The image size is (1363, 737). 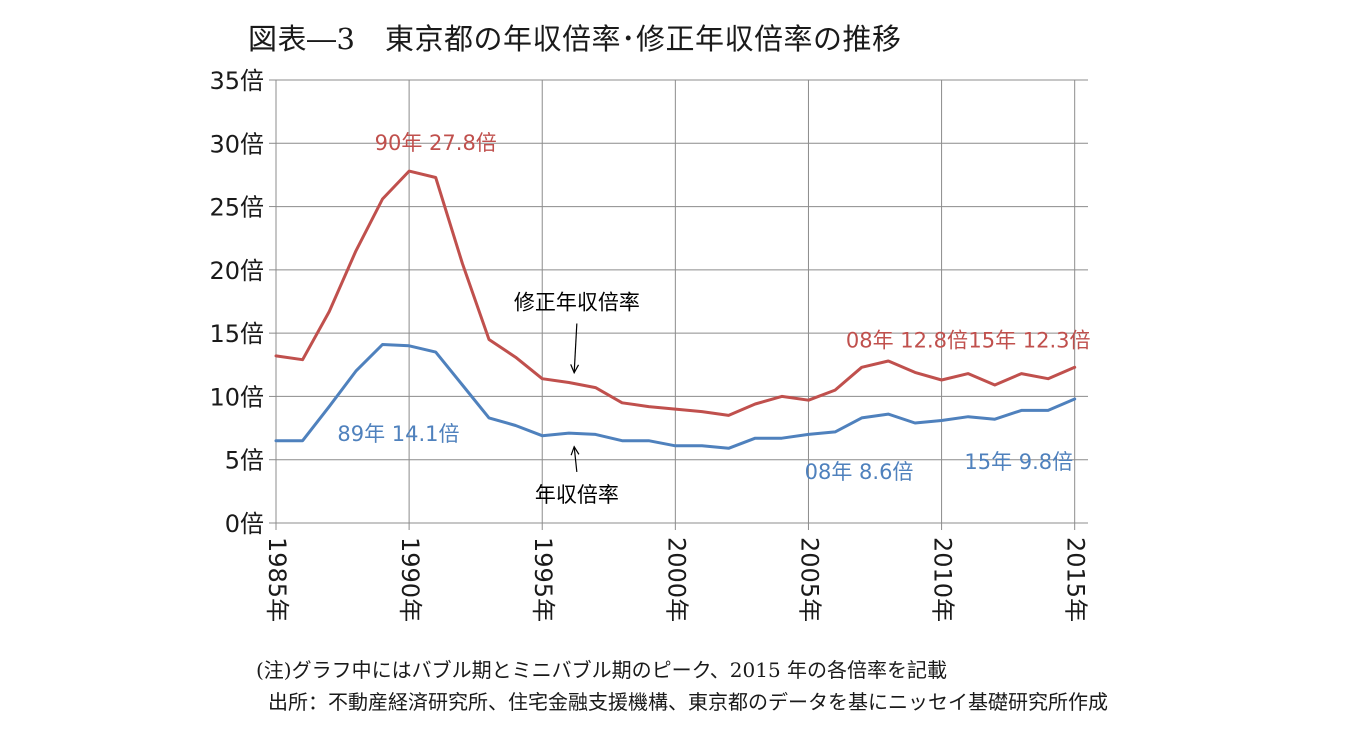 What do you see at coordinates (1018, 462) in the screenshot?
I see `data-annotation: 15年 9.8倍` at bounding box center [1018, 462].